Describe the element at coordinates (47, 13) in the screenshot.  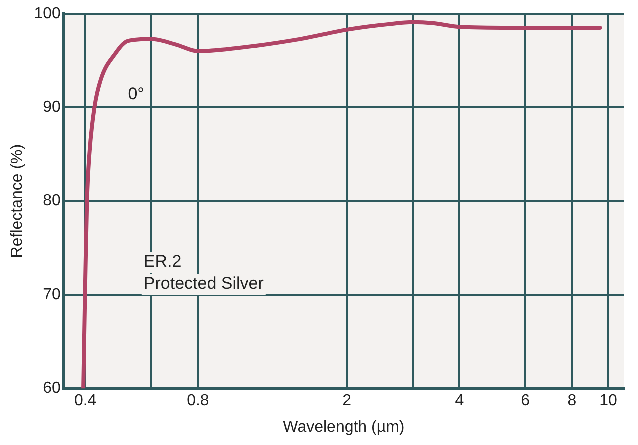
I see `y-tick-label: 100` at that location.